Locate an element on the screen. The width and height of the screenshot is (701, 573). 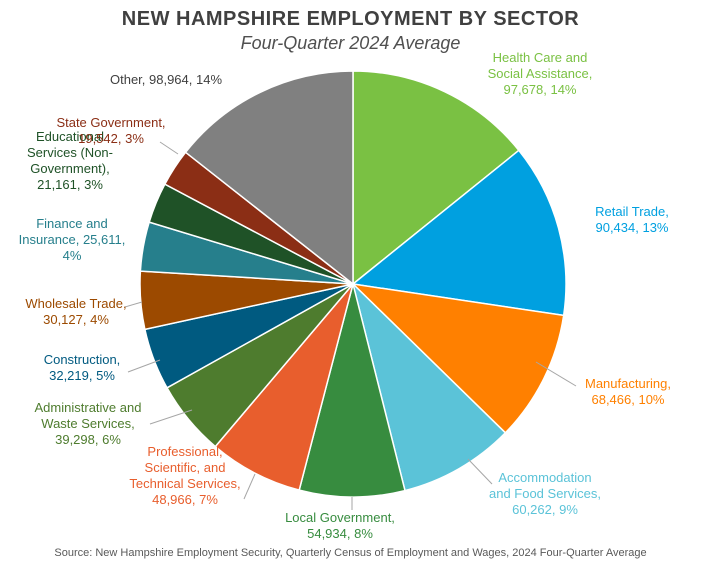
pie-slice-retail-trade is located at coordinates (459, 233).